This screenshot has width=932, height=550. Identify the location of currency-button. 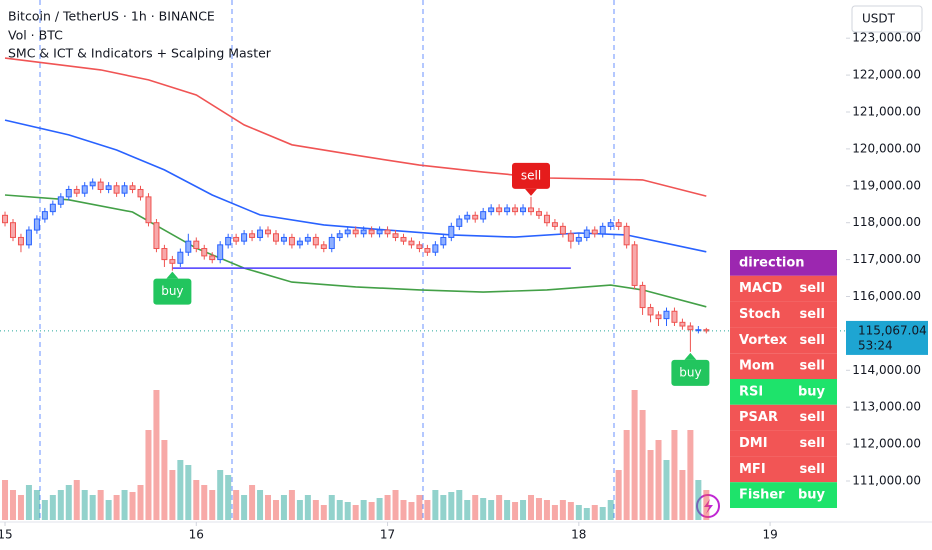
(887, 19).